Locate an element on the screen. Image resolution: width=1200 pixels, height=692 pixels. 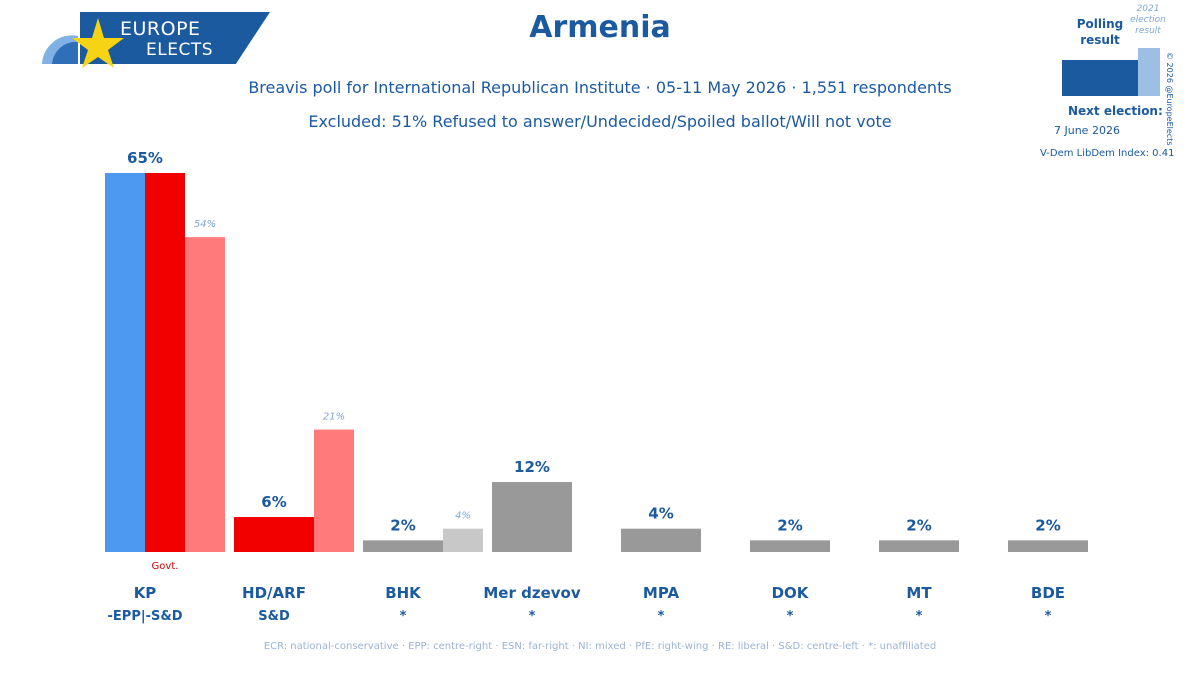
value-label-kp: 65% is located at coordinates (145, 158).